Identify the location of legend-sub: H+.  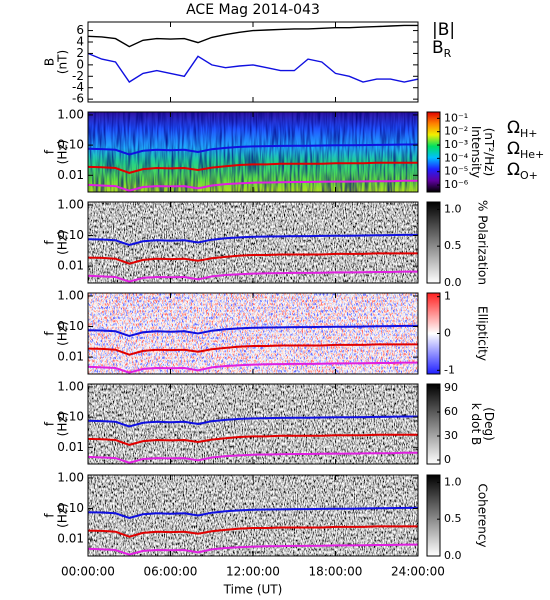
(529, 133).